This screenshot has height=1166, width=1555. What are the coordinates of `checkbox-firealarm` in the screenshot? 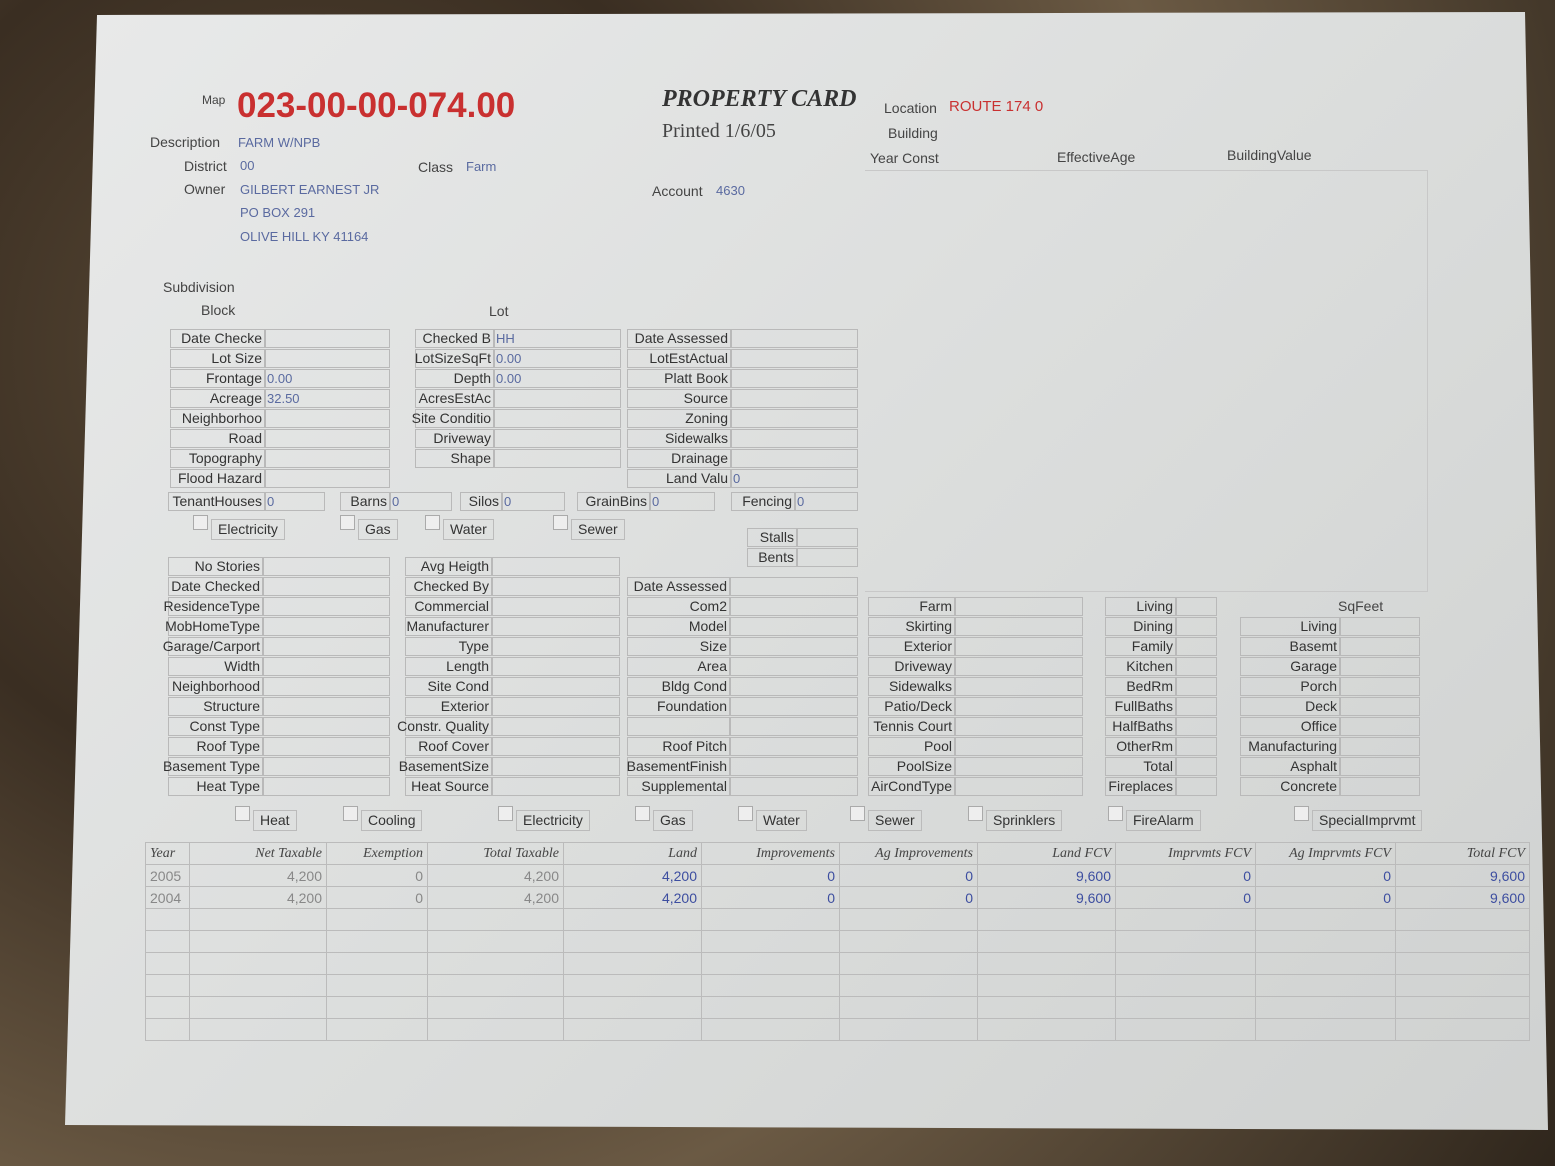 It's located at (1115, 813).